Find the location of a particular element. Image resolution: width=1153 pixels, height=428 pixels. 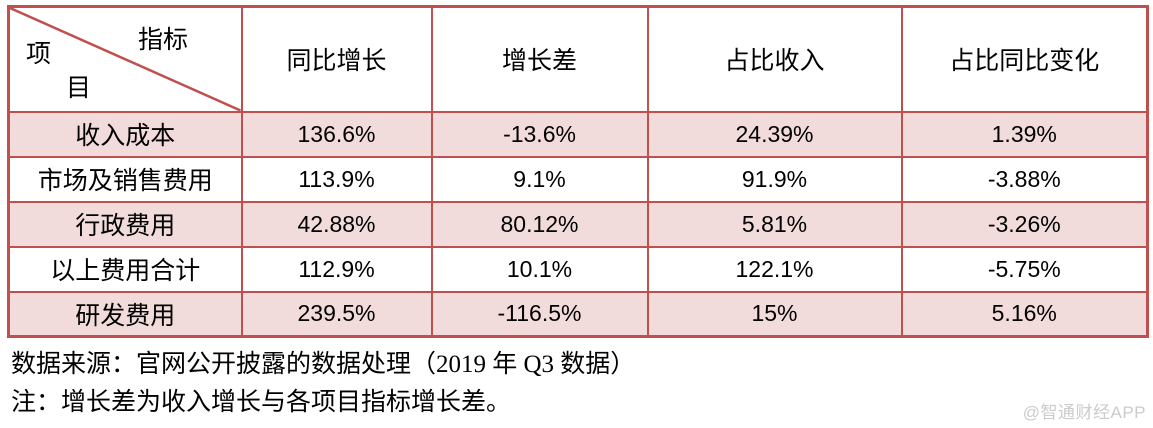

corner-header-cell: 指标 项 目 is located at coordinates (125, 59).